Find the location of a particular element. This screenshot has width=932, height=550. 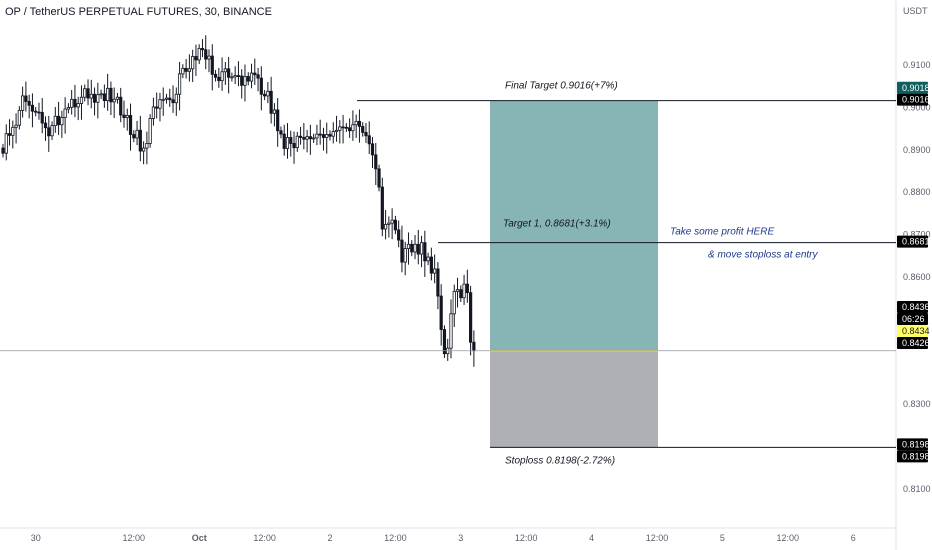

position-zones is located at coordinates (574, 274).